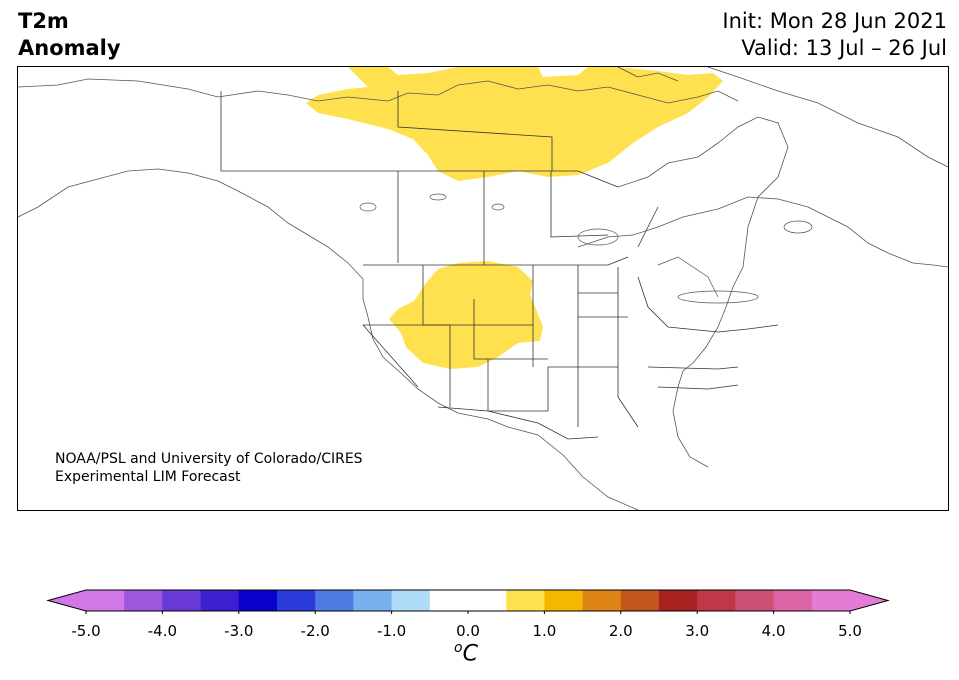 This screenshot has height=680, width=959. I want to click on colorbar-tick-label: 3.0, so click(697, 631).